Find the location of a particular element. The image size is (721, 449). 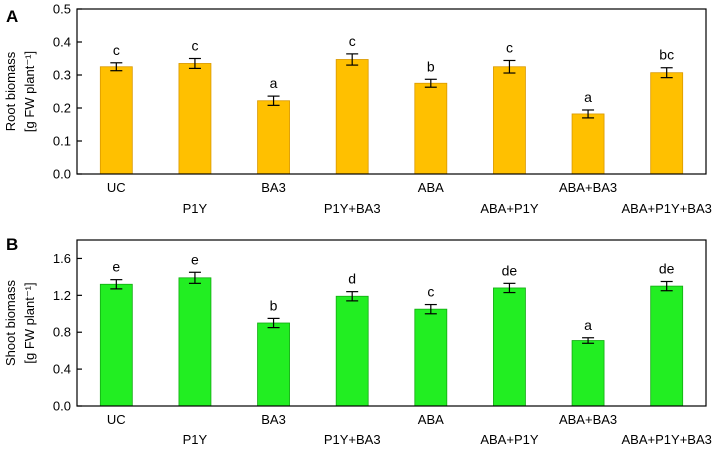

y-axis-title-line1: Shoot biomass is located at coordinates (10, 323).